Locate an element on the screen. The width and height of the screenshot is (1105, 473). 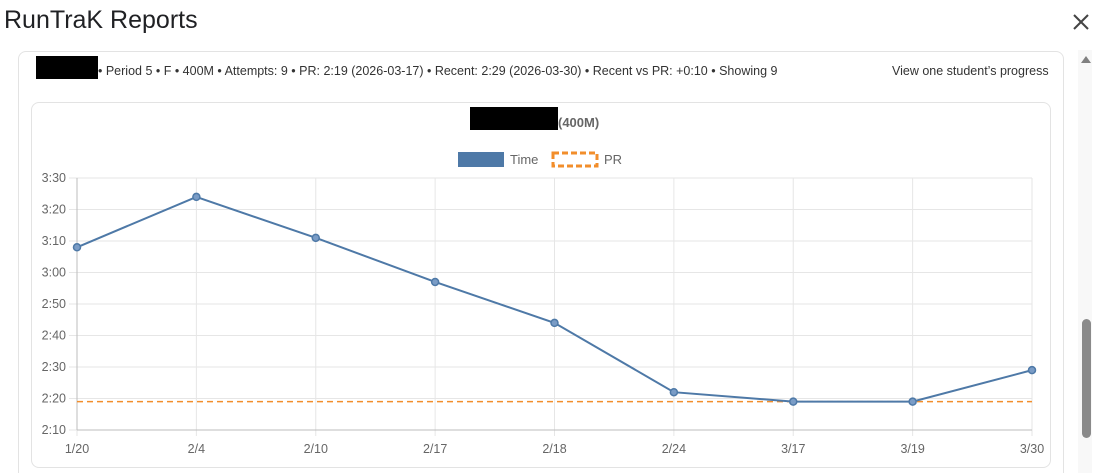
y-tick-label: 3:30 is located at coordinates (54, 178).